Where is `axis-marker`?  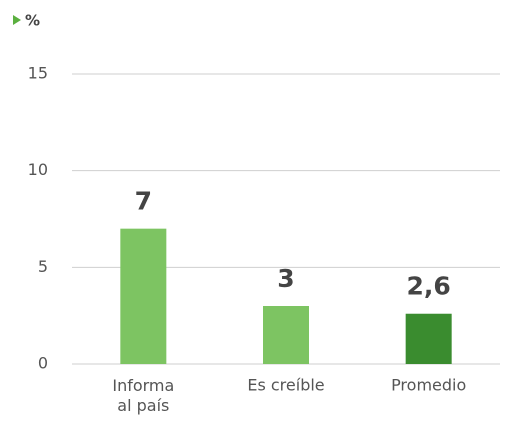
axis-marker is located at coordinates (17, 20).